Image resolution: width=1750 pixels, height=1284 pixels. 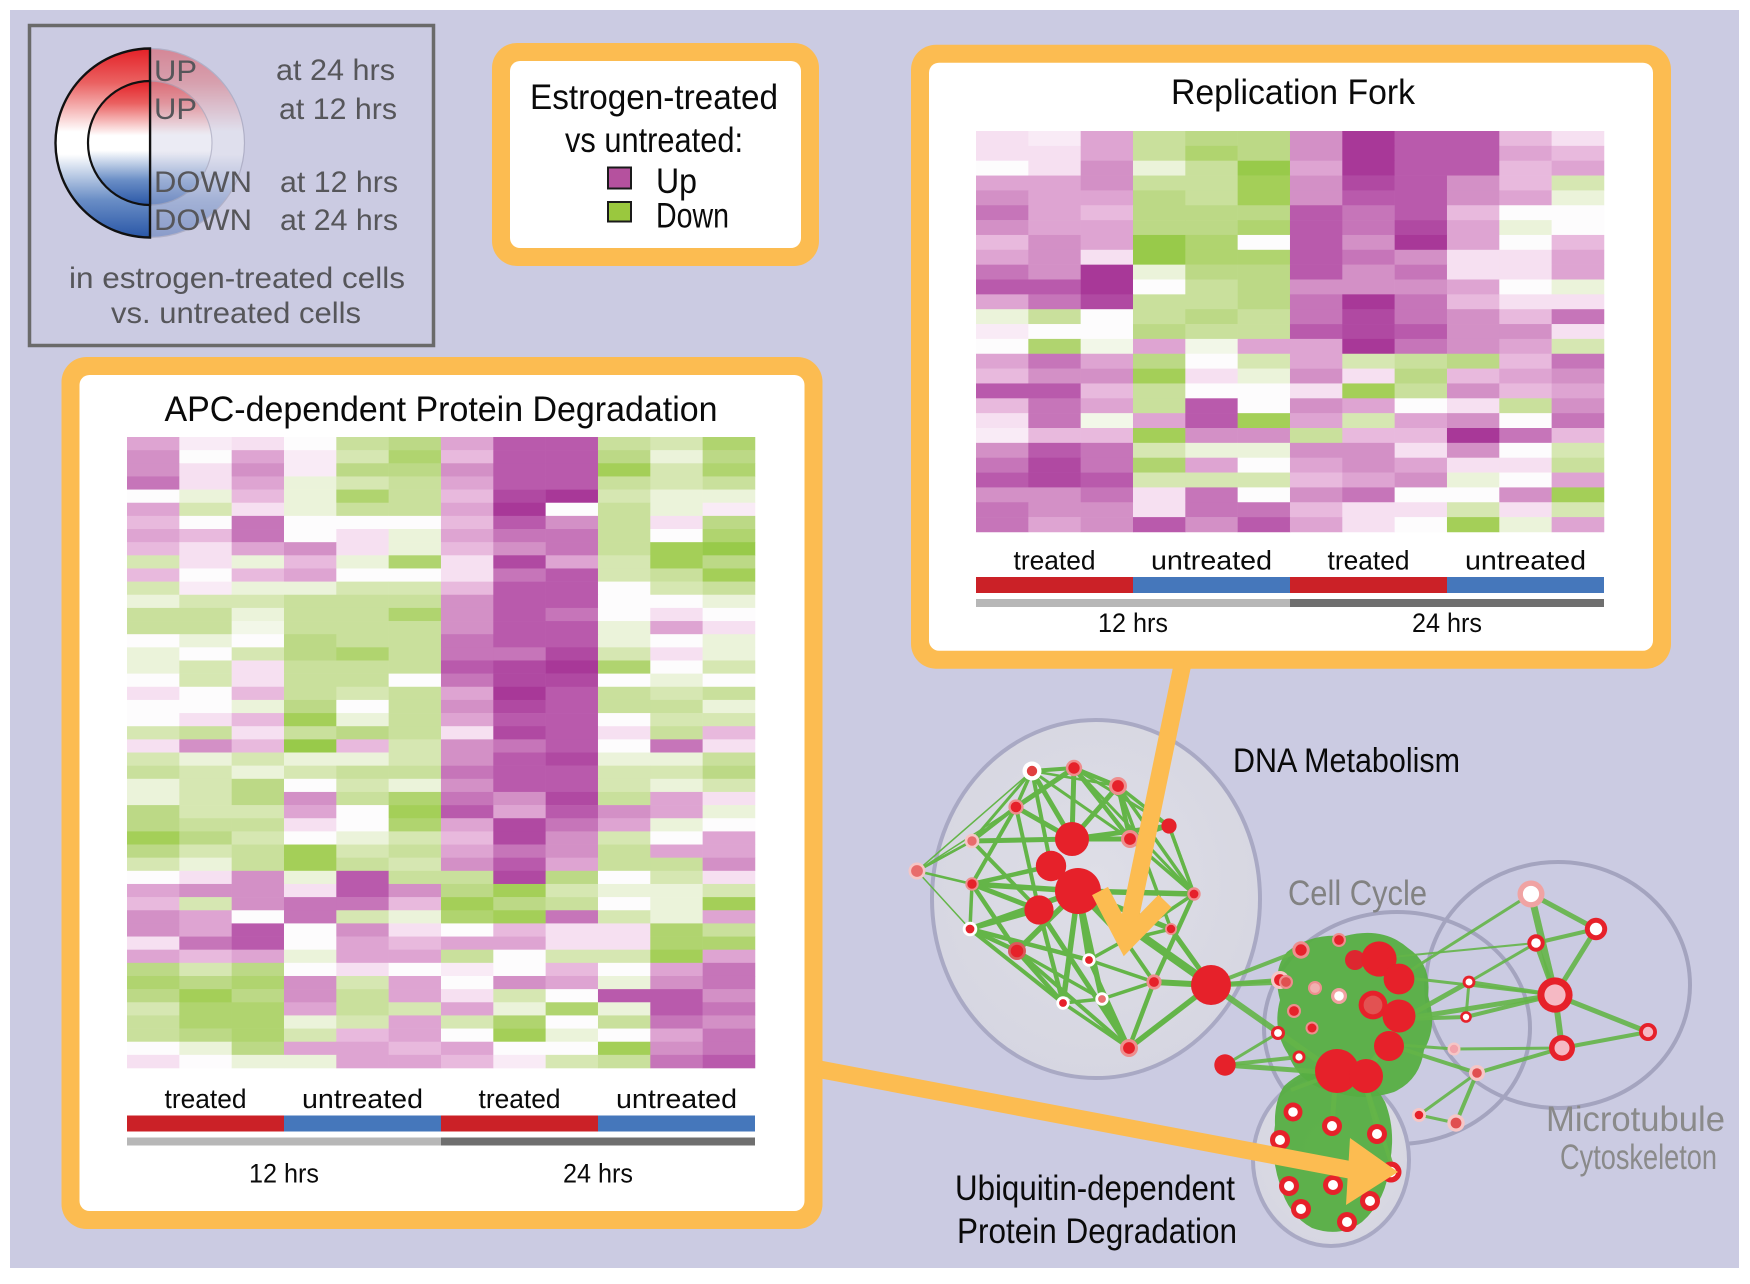 What do you see at coordinates (441, 409) in the screenshot?
I see `svg-text:APC-dependent Protein Degradat: APC-dependent Protein Degradation` at bounding box center [441, 409].